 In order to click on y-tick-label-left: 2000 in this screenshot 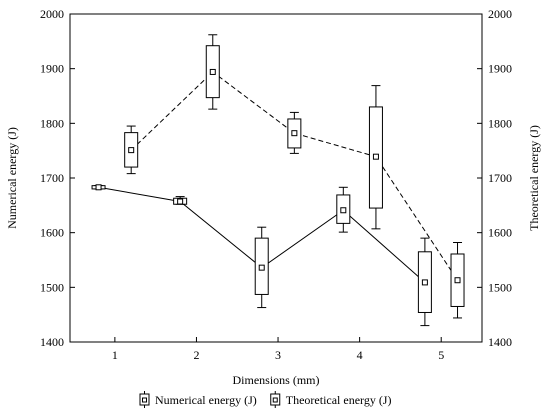, I will do `click(52, 14)`.